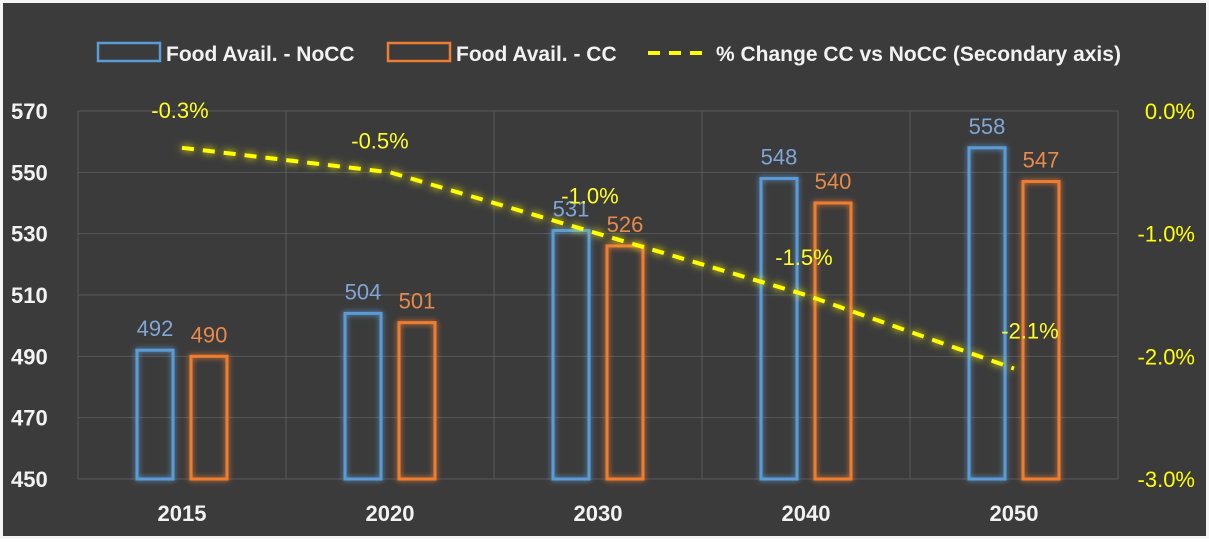 The height and width of the screenshot is (542, 1209). What do you see at coordinates (1166, 356) in the screenshot?
I see `y2-tick-label: -2.0%` at bounding box center [1166, 356].